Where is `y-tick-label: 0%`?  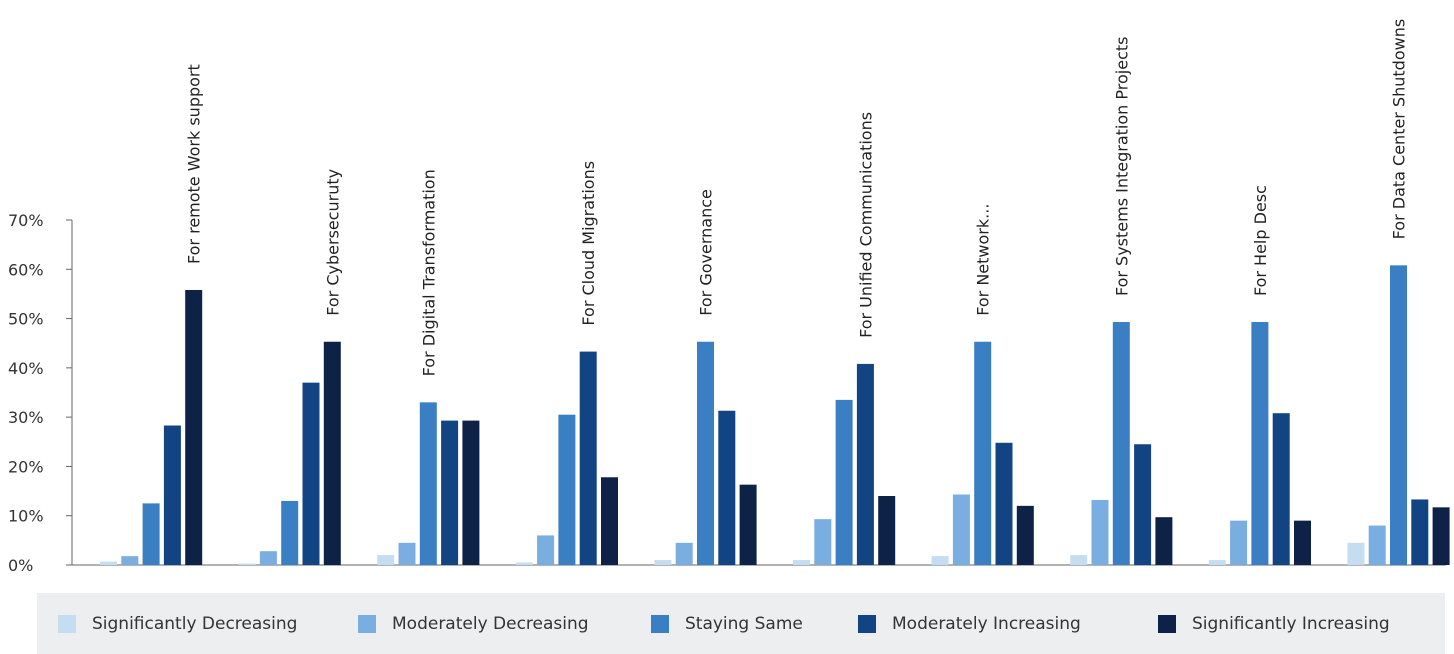
y-tick-label: 0% is located at coordinates (20, 565).